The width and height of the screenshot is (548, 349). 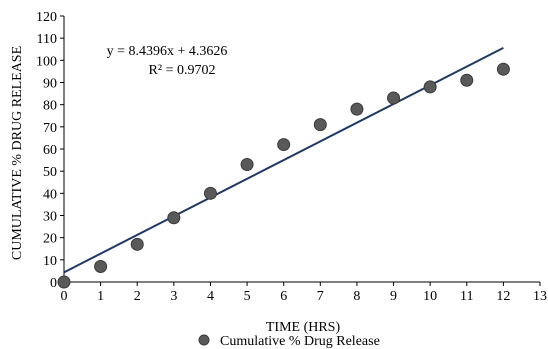 What do you see at coordinates (50, 194) in the screenshot?
I see `y-tick-label: 40` at bounding box center [50, 194].